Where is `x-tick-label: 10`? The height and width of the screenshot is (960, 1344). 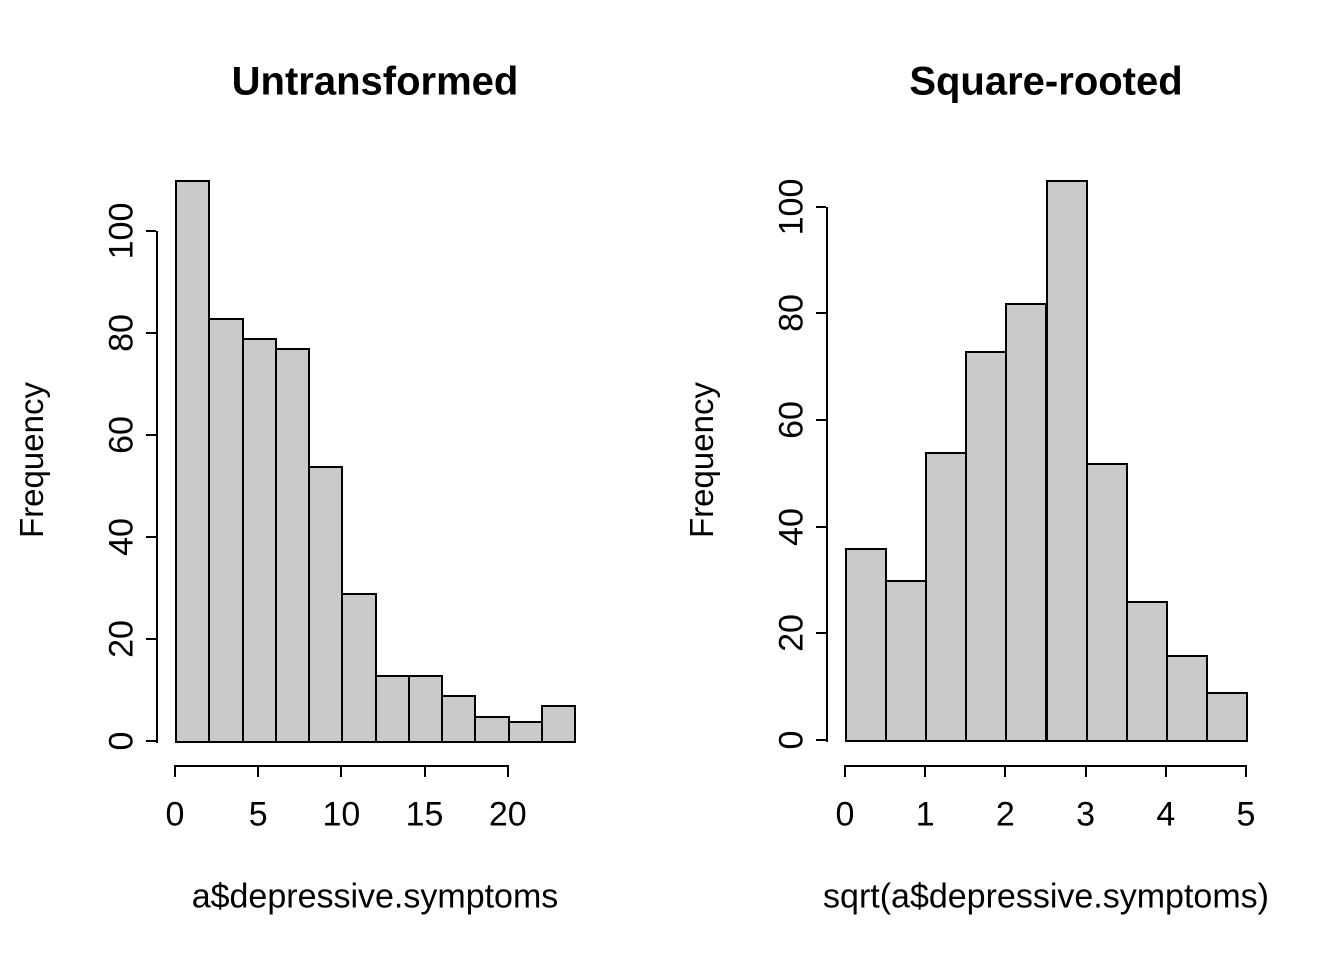 x-tick-label: 10 is located at coordinates (341, 814).